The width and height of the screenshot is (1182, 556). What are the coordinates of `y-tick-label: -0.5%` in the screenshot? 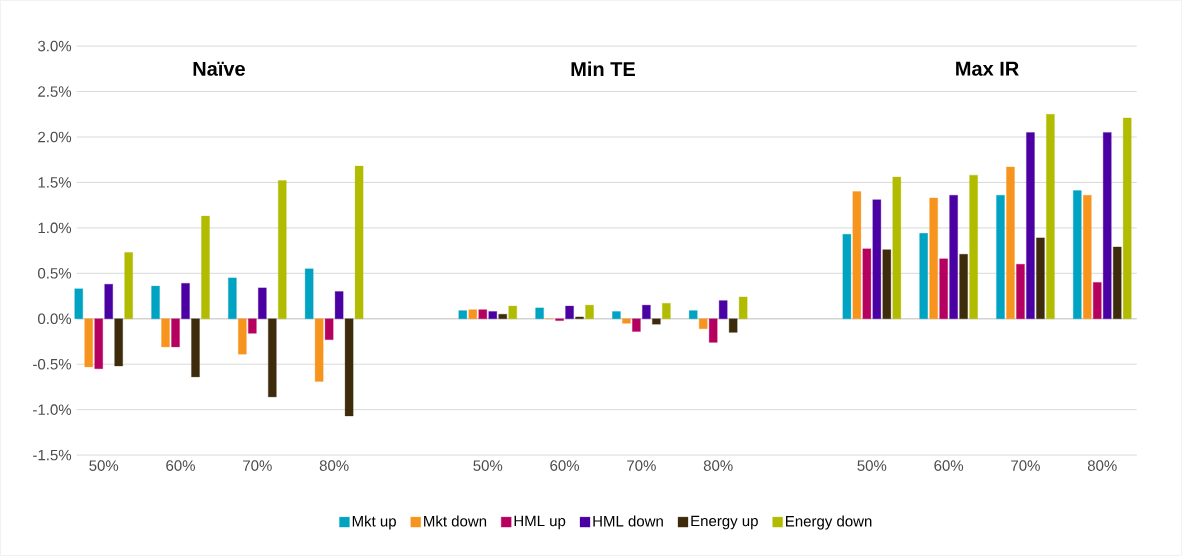 It's located at (52, 364).